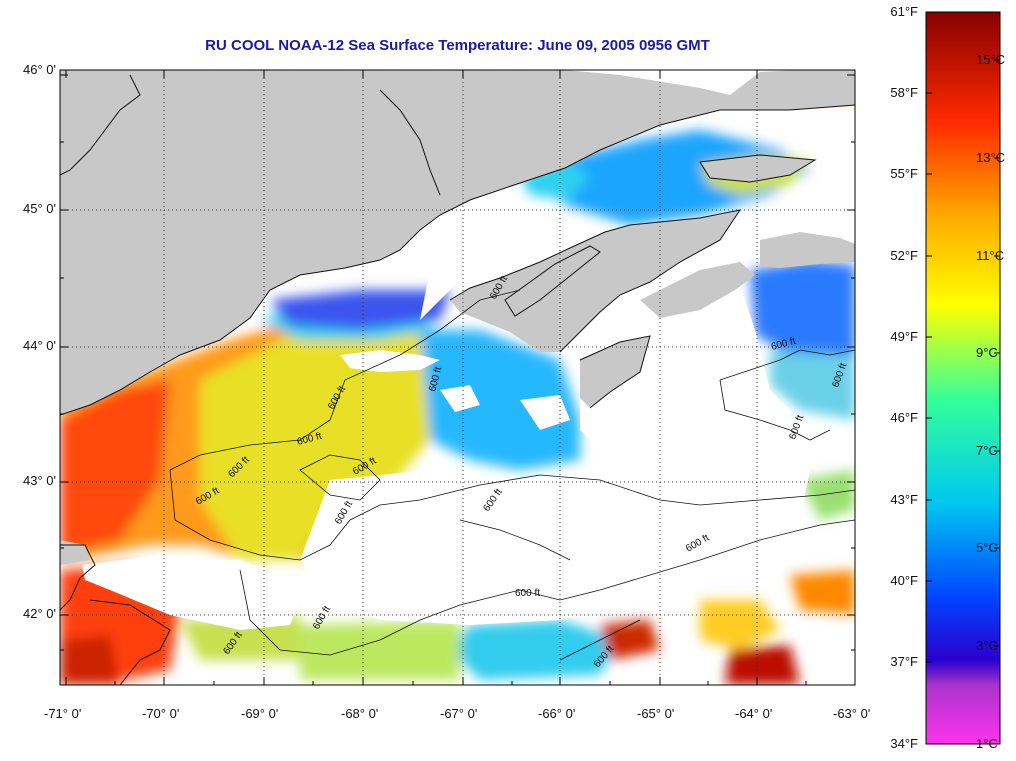 The height and width of the screenshot is (761, 1016). Describe the element at coordinates (904, 417) in the screenshot. I see `colorbar-f-label: 46°F` at that location.